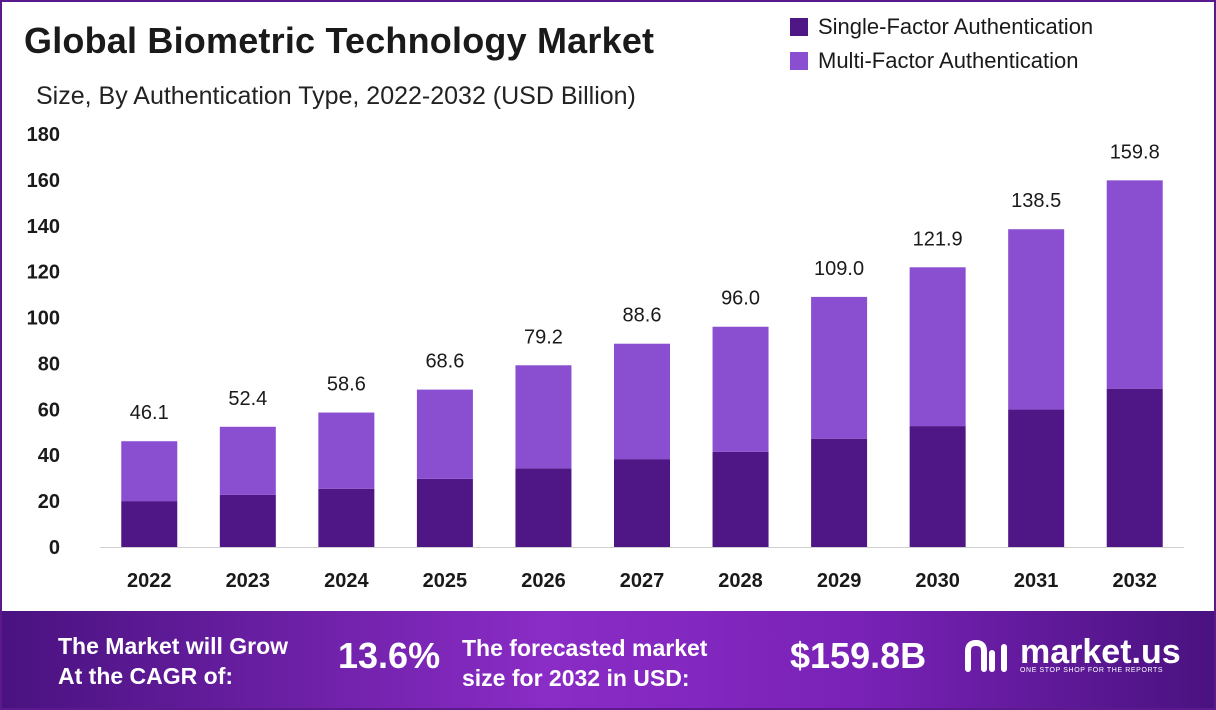 This screenshot has width=1216, height=710. What do you see at coordinates (346, 581) in the screenshot?
I see `x-tick-label: 2024` at bounding box center [346, 581].